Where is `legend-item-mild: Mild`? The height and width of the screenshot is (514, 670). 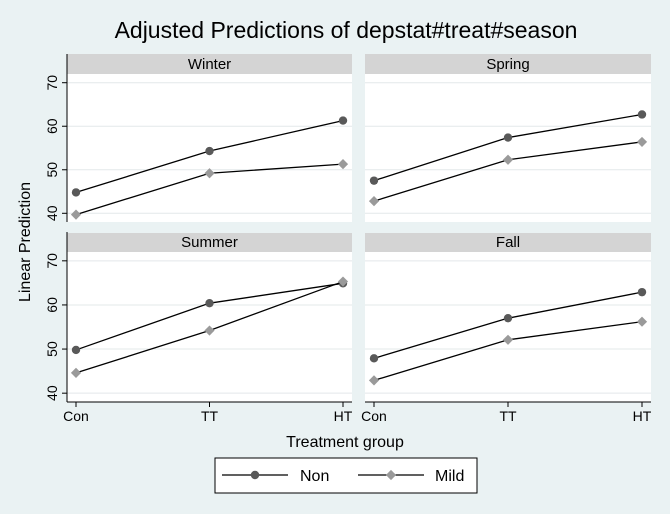 legend-item-mild: Mild is located at coordinates (411, 476).